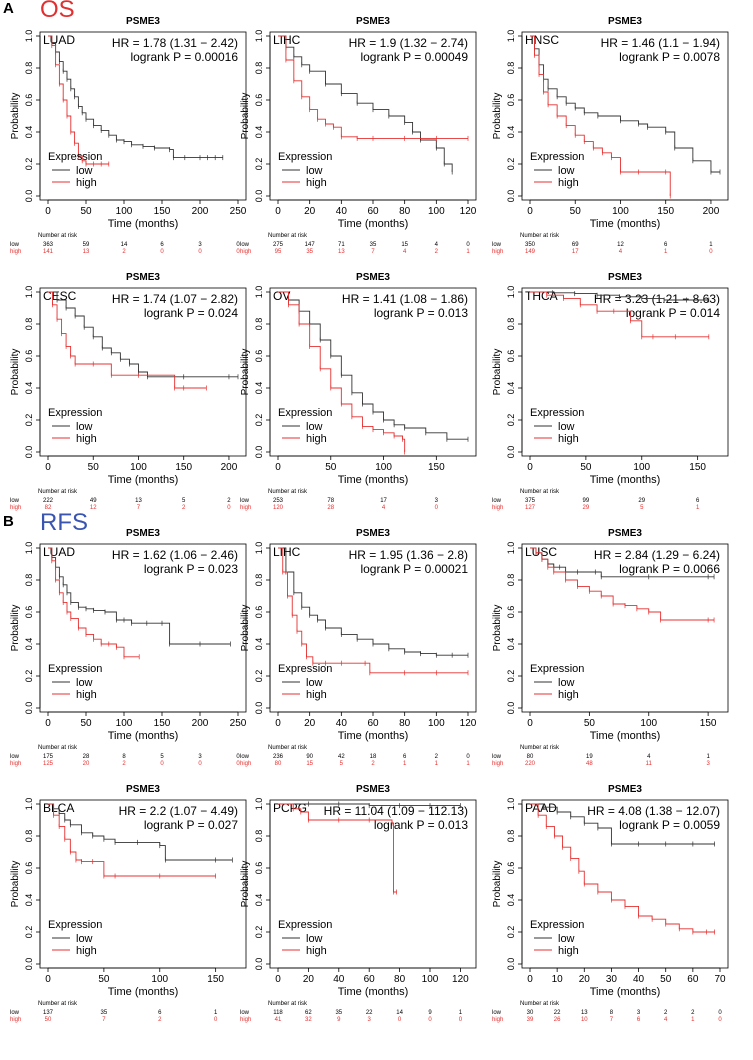 The width and height of the screenshot is (753, 1060). What do you see at coordinates (373, 757) in the screenshot?
I see `risk-low-value: 18` at bounding box center [373, 757].